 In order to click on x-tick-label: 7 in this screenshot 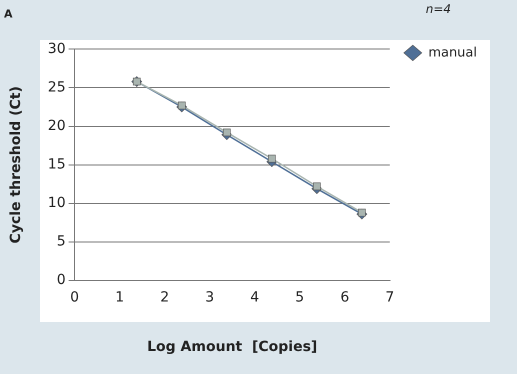, I will do `click(389, 297)`.